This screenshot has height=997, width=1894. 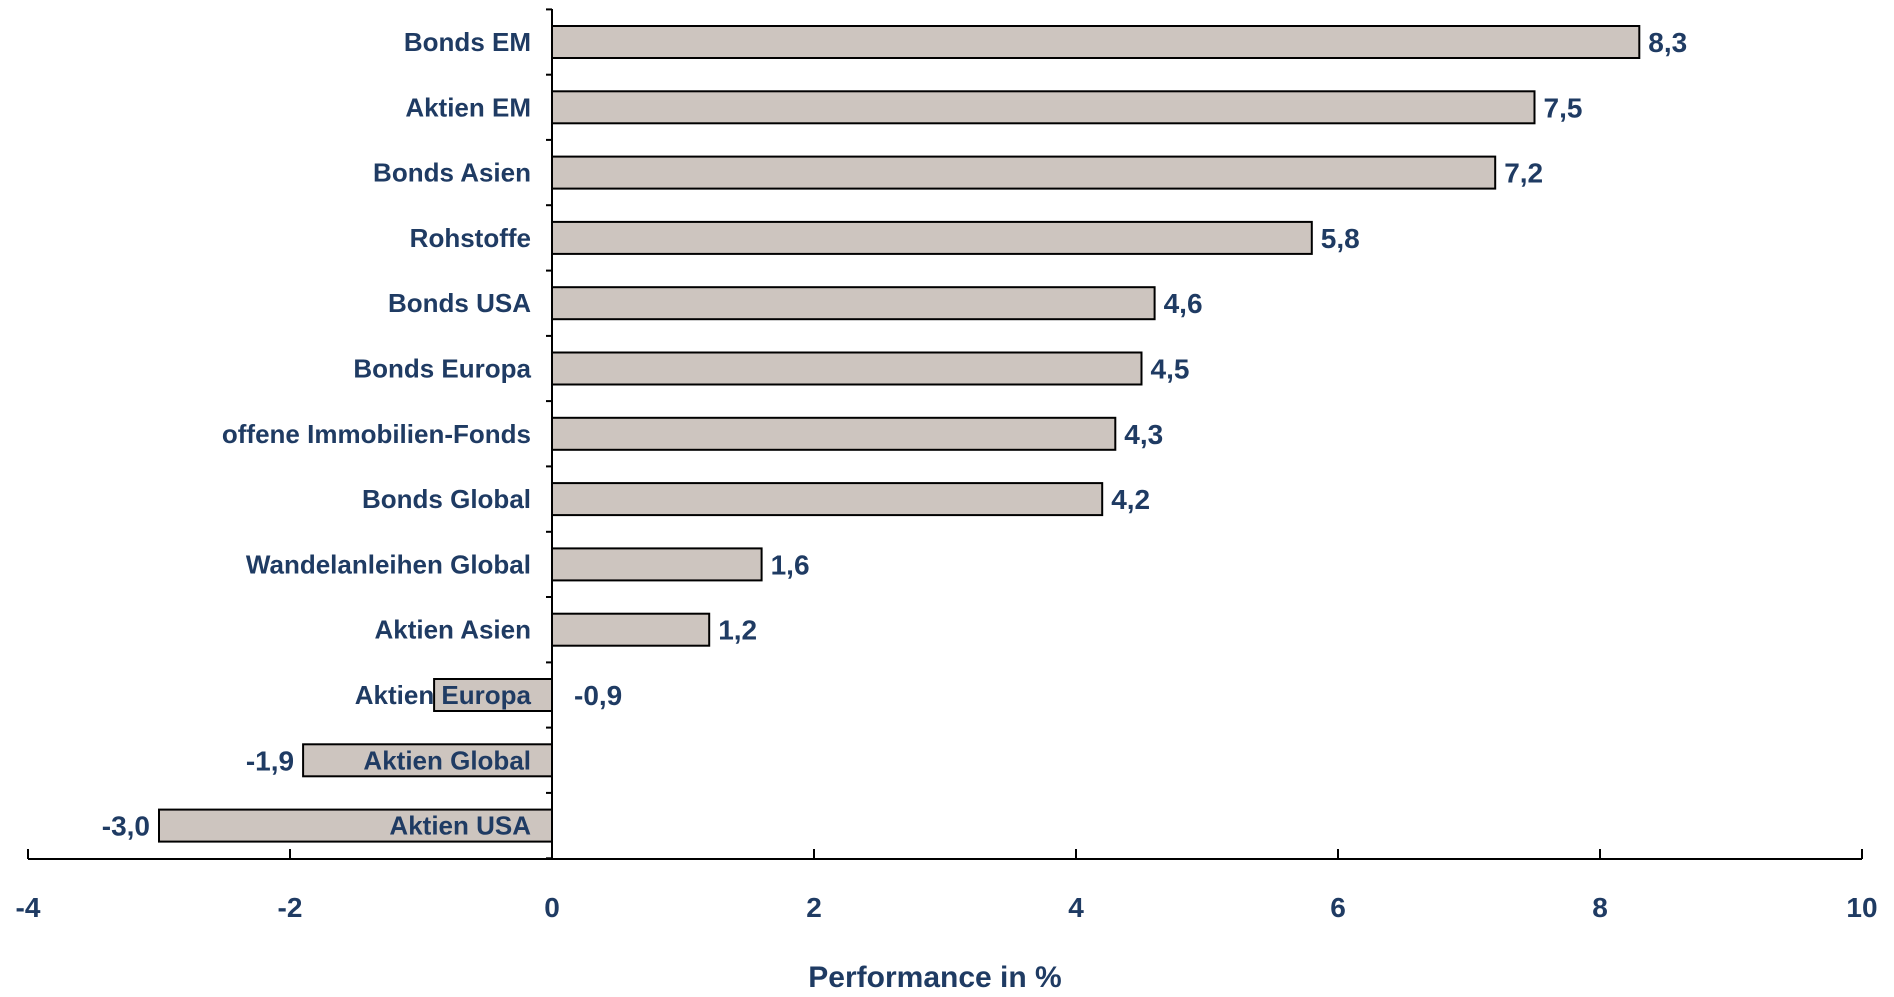 I want to click on value-label-8: 1,6, so click(x=790, y=564).